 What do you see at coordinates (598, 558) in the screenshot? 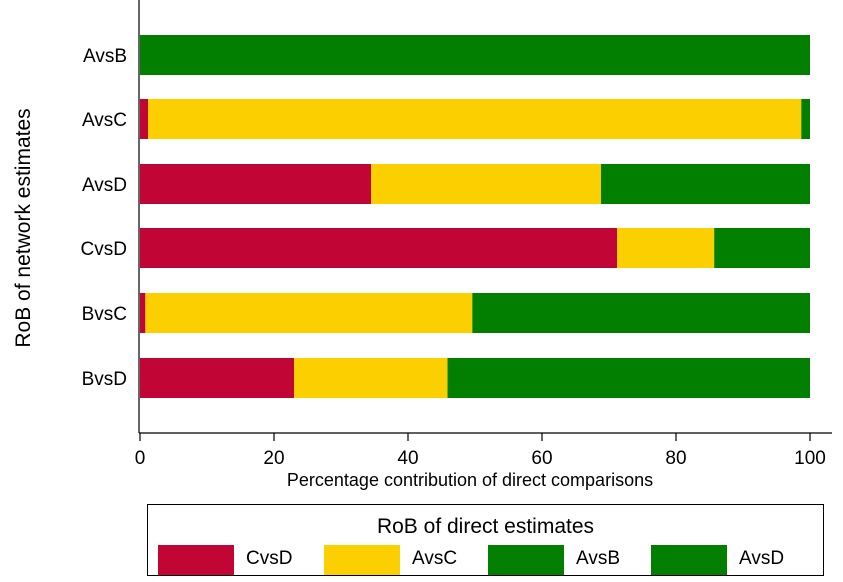
I see `legend-label: AvsB` at bounding box center [598, 558].